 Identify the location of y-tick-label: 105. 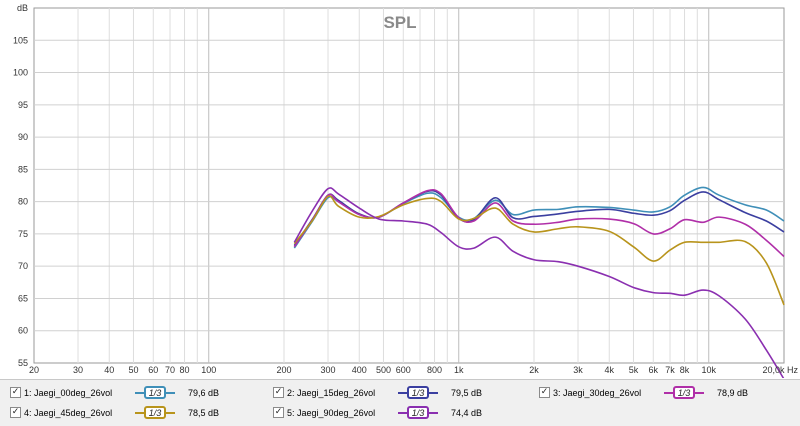
(20, 40).